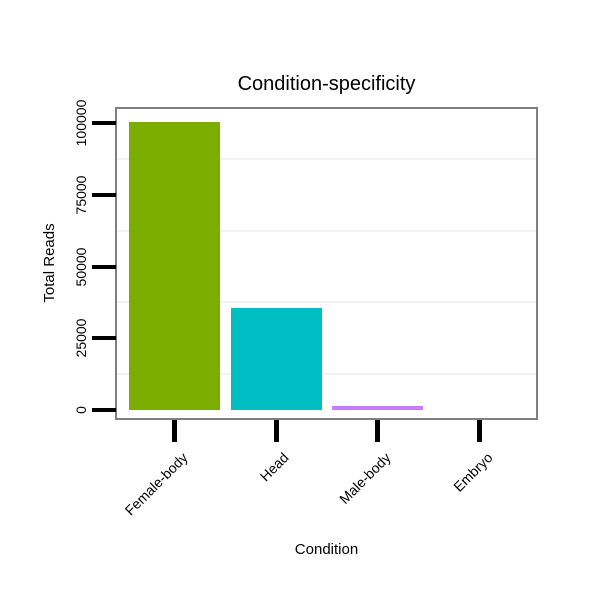  What do you see at coordinates (326, 84) in the screenshot?
I see `chart-title: Condition-specificity` at bounding box center [326, 84].